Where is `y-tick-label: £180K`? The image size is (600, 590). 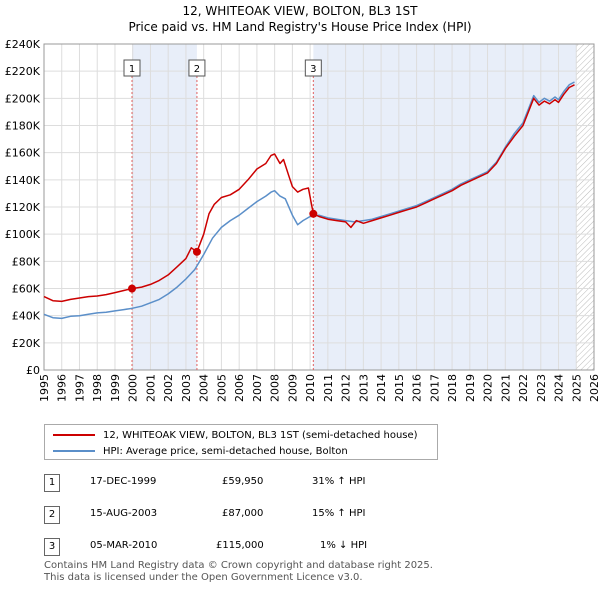 y-tick-label: £180K is located at coordinates (23, 126).